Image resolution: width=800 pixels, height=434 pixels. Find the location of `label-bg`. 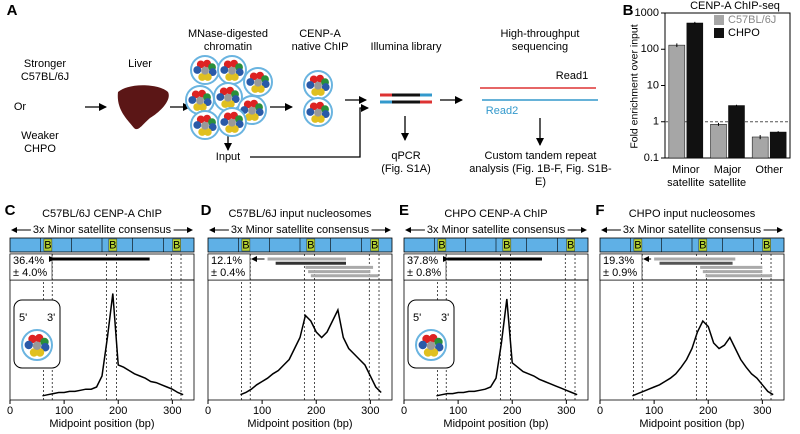

label-bg is located at coordinates (102, 229).